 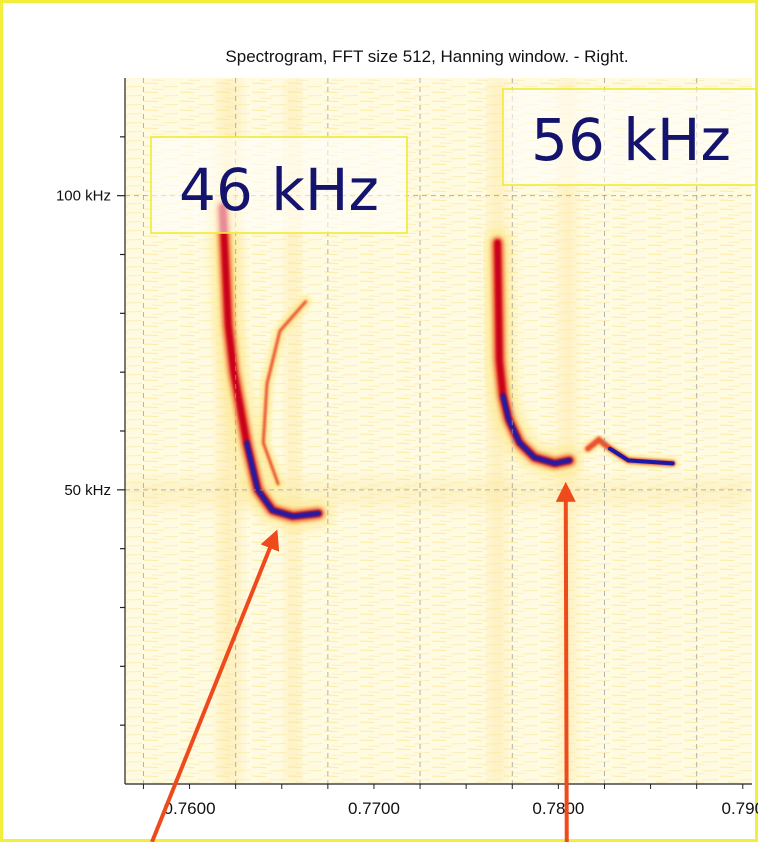 What do you see at coordinates (284, 393) in the screenshot?
I see `call-1-secondary` at bounding box center [284, 393].